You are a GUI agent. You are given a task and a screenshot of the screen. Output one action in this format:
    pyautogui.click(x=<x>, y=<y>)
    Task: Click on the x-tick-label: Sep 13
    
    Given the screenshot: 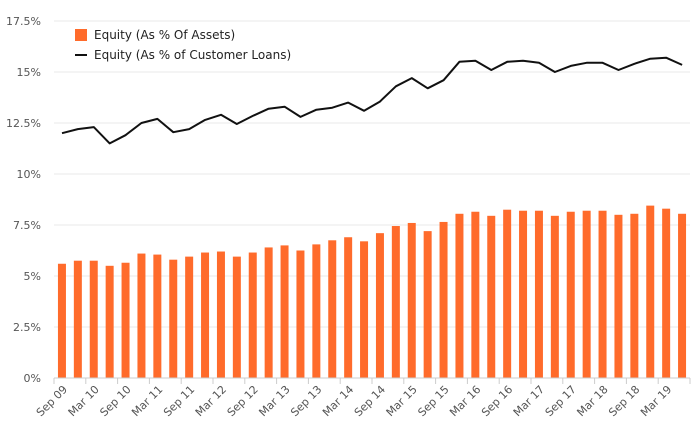 What is the action you would take?
    pyautogui.click(x=306, y=401)
    